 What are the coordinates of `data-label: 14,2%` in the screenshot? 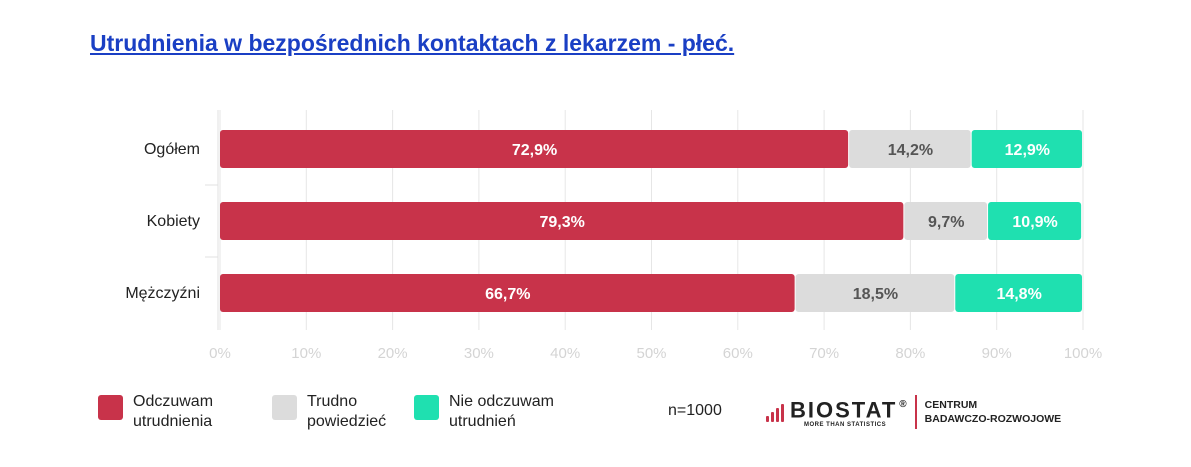 It's located at (910, 150).